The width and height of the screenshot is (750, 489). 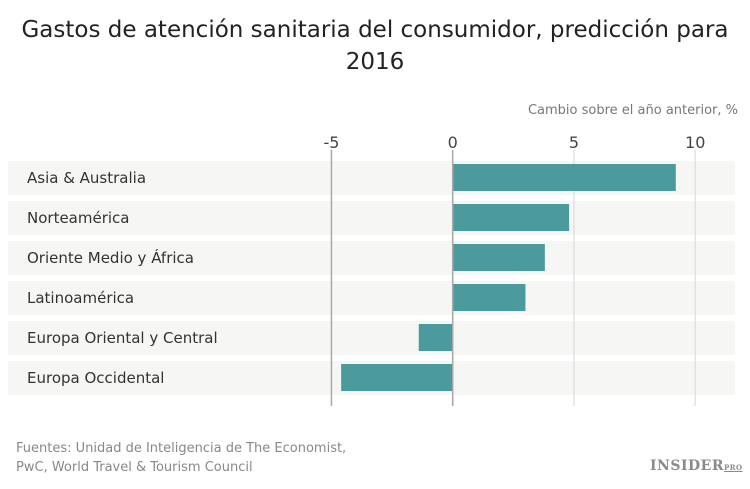 What do you see at coordinates (78, 218) in the screenshot?
I see `category-label: Norteamérica` at bounding box center [78, 218].